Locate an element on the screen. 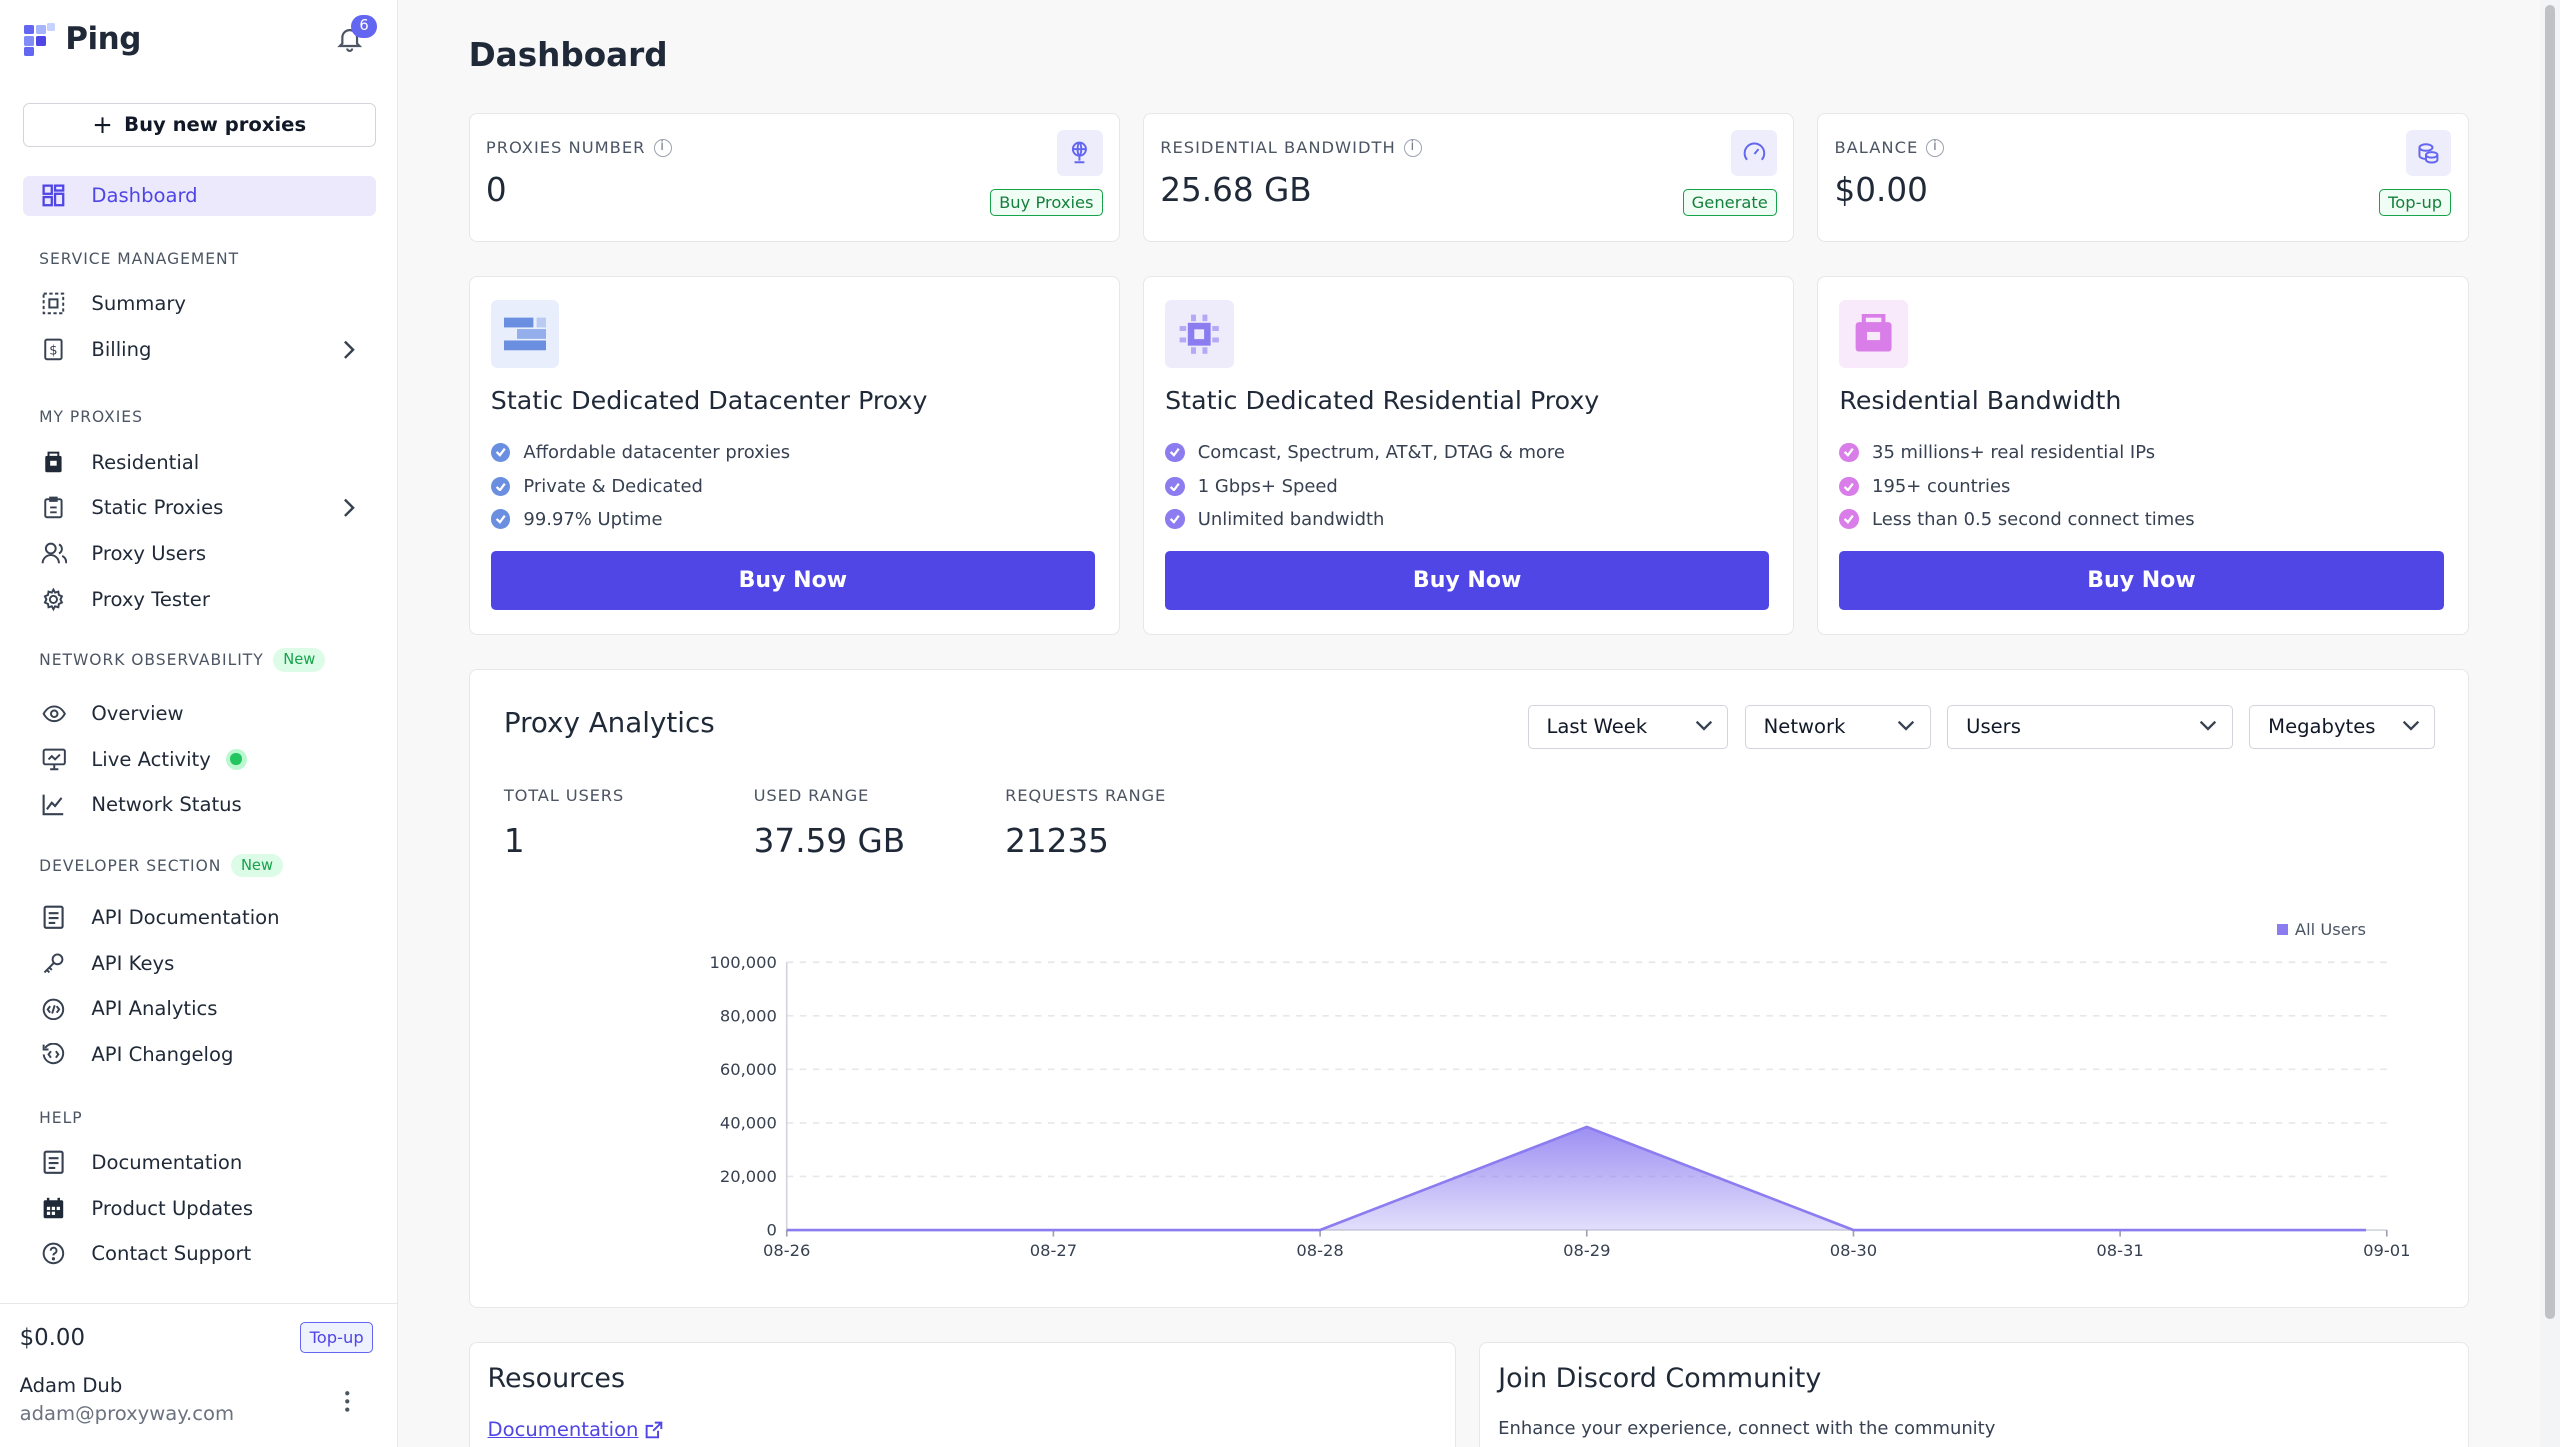 This screenshot has height=1447, width=2560. notification-badge: 6 is located at coordinates (364, 26).